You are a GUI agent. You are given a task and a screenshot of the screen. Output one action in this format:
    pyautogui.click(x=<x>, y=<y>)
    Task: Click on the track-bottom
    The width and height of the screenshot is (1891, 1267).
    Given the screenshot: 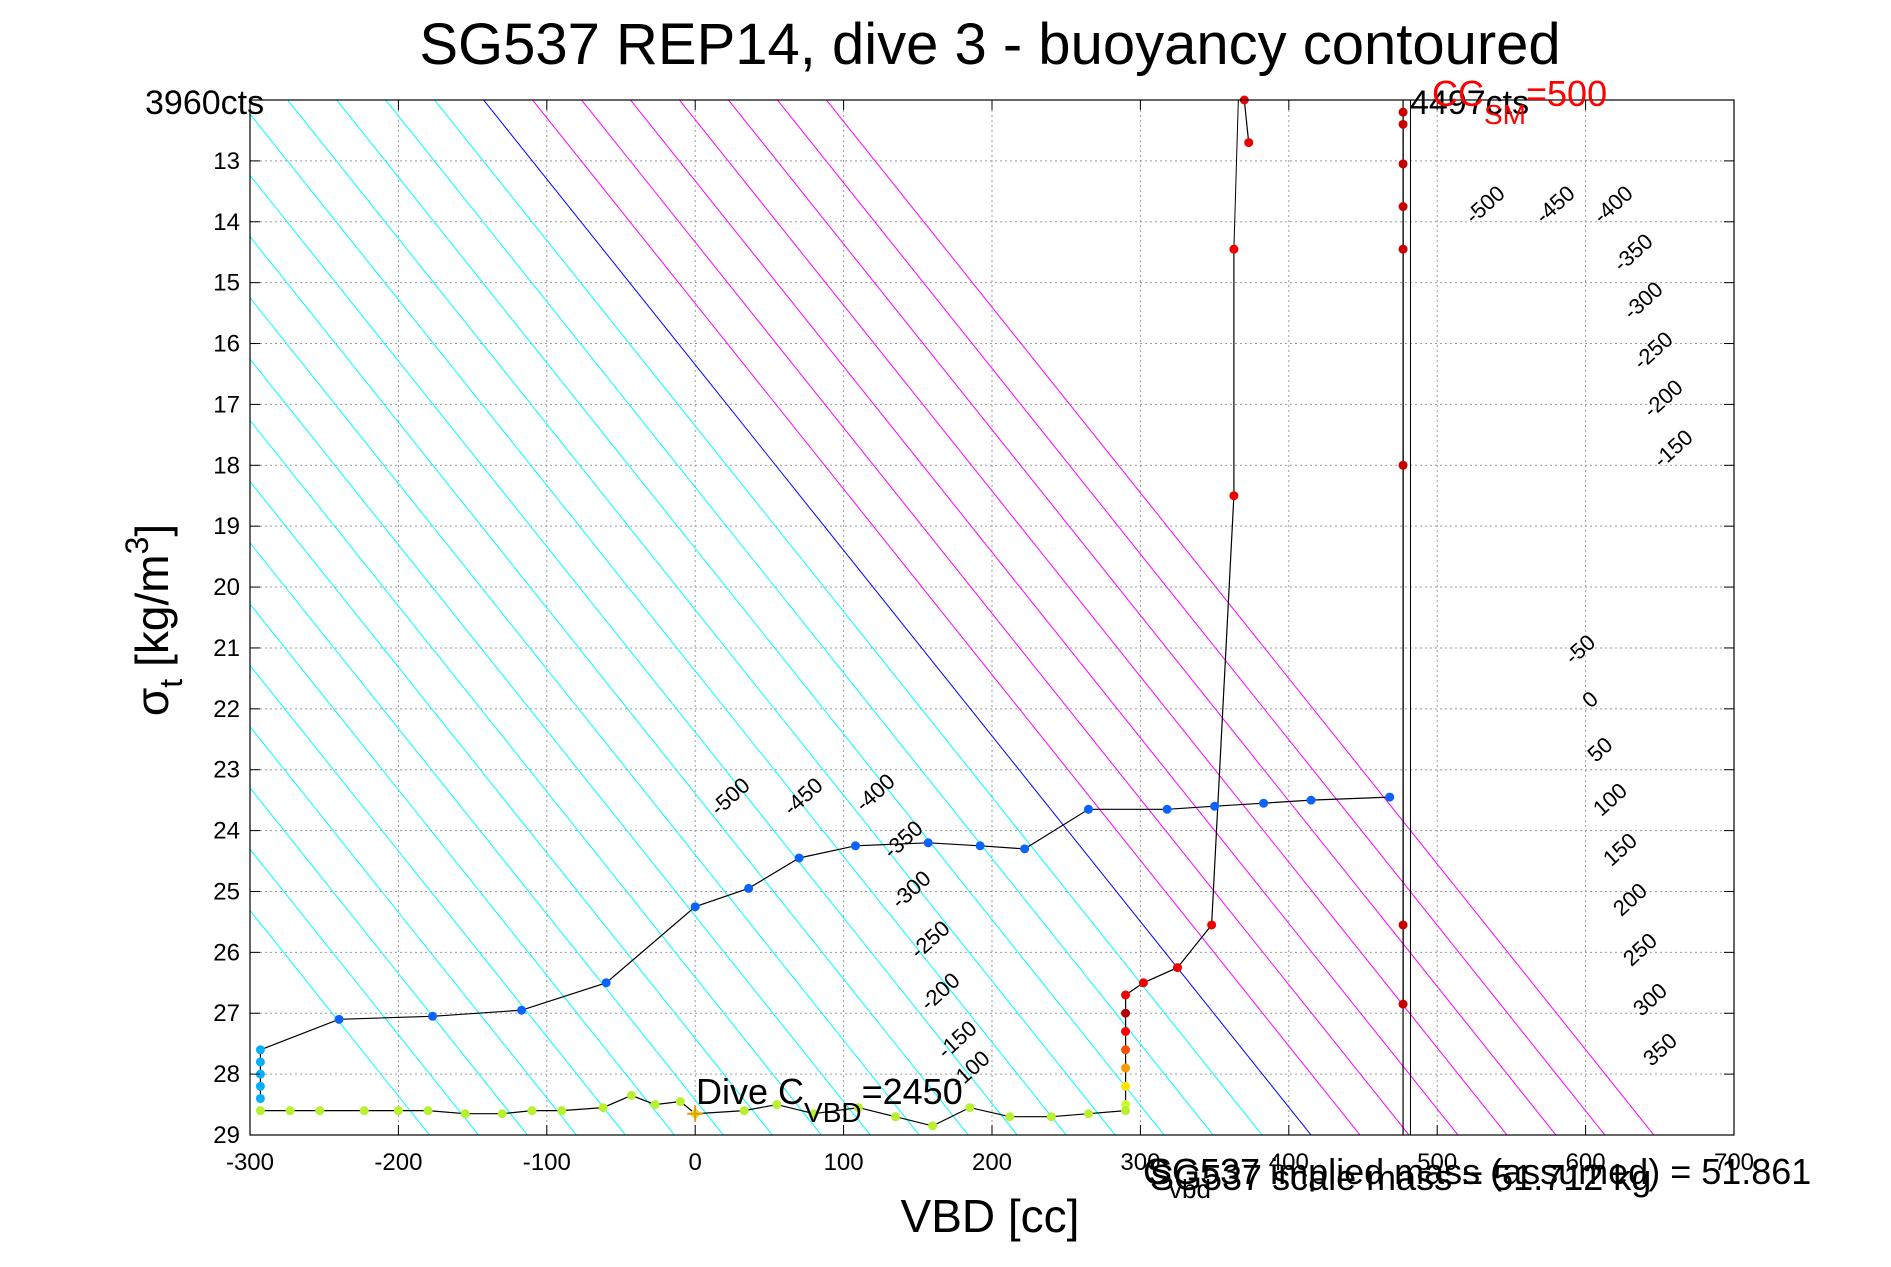 What is the action you would take?
    pyautogui.click(x=693, y=1110)
    